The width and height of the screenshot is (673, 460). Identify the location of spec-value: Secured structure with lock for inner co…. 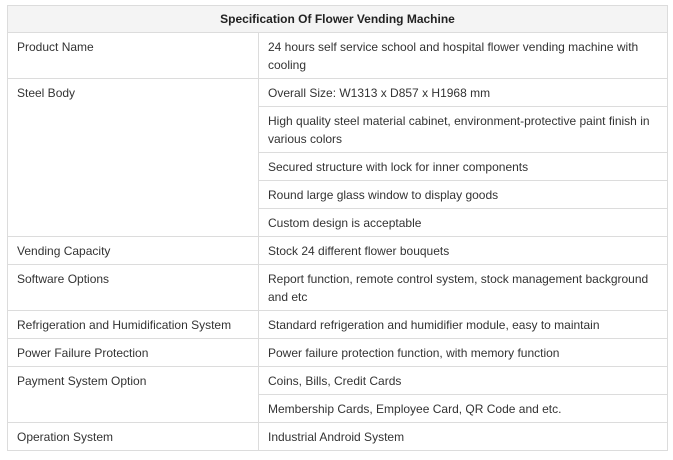
(463, 166).